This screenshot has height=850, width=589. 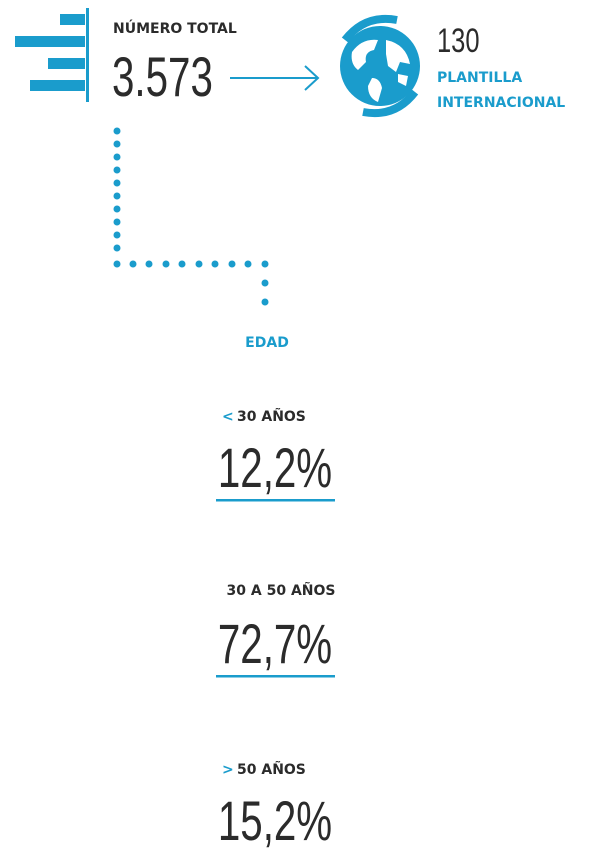 I want to click on age-label: 50 AÑOS, so click(x=271, y=769).